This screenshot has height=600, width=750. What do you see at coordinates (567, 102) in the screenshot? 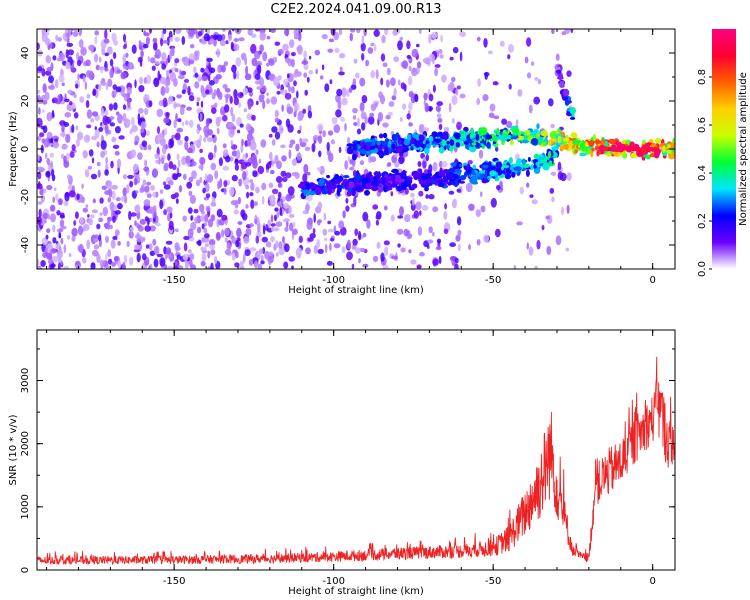
I see `spike-speck` at bounding box center [567, 102].